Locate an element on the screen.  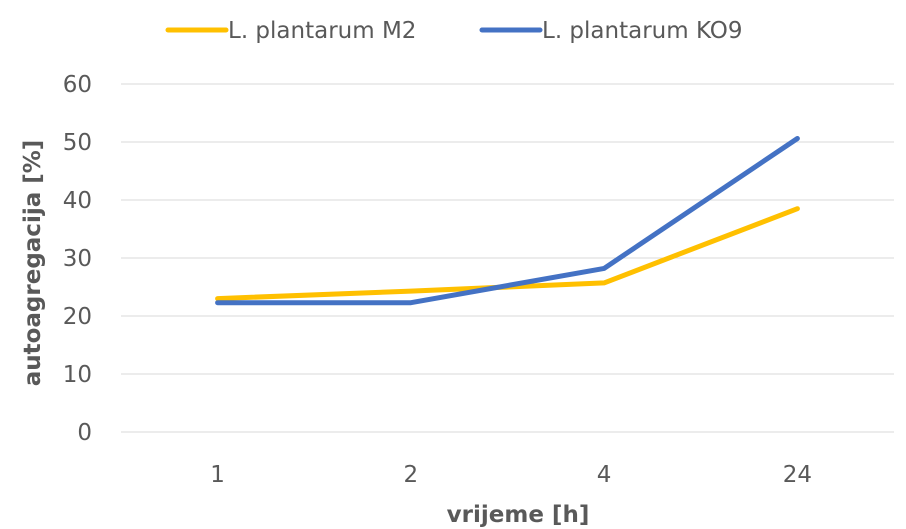
y-tick-label: 60 is located at coordinates (77, 85).